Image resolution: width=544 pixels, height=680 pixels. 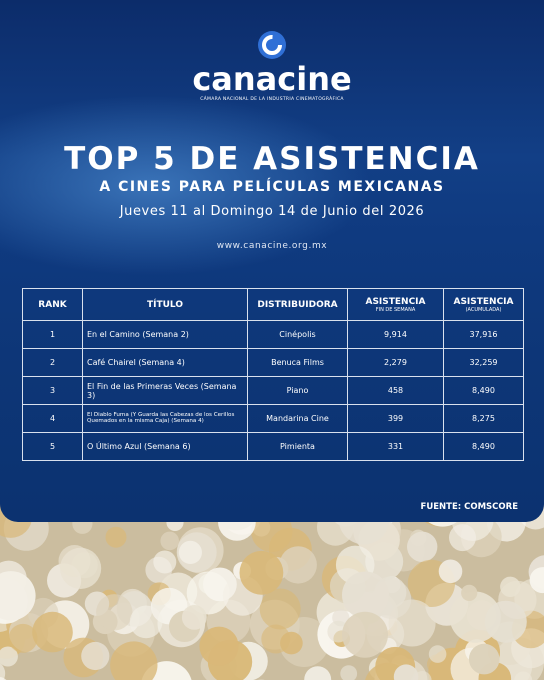 I want to click on column-label: RANK, so click(x=52, y=304).